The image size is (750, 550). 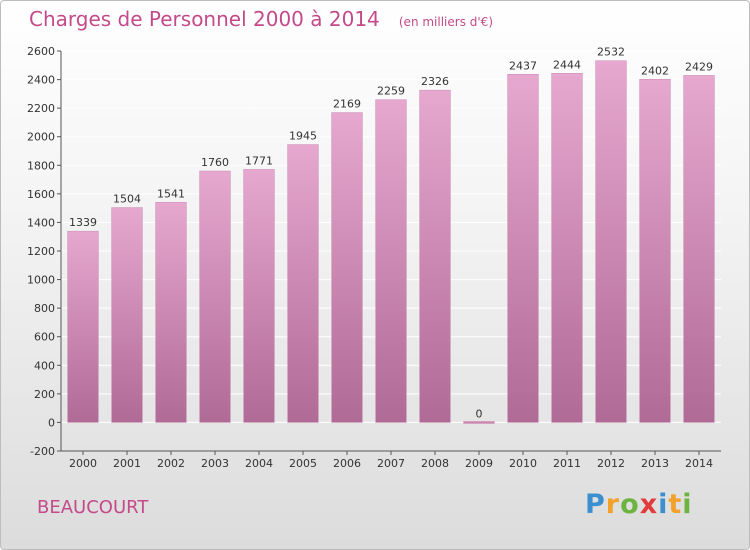 I want to click on y-tick-label: 800, so click(x=44, y=308).